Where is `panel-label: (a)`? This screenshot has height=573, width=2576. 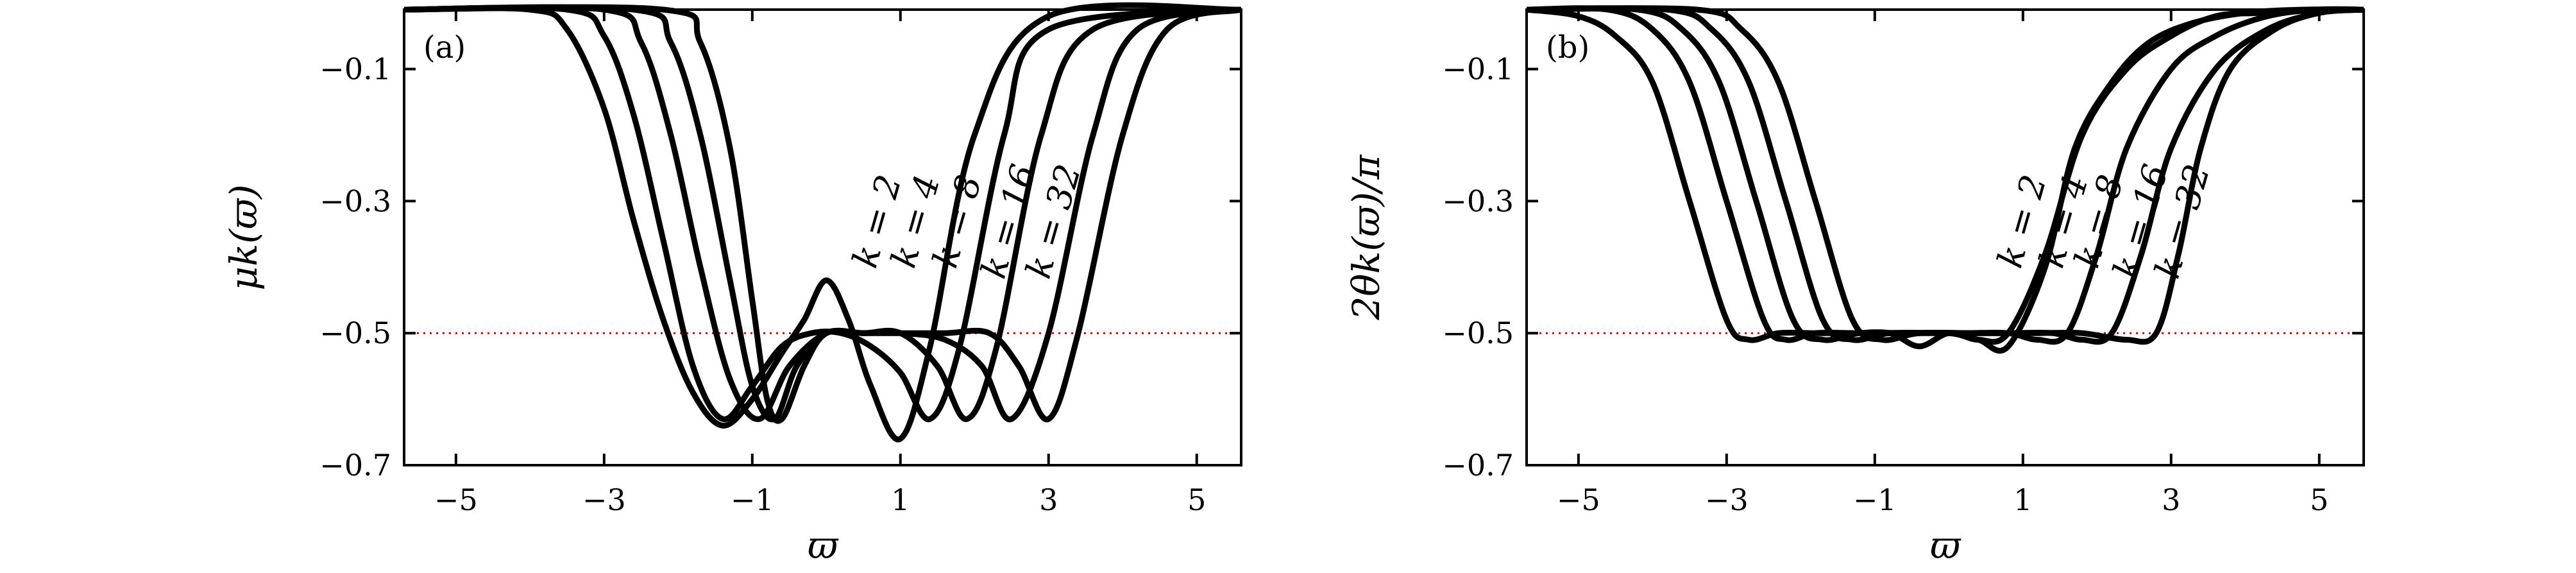
panel-label: (a) is located at coordinates (444, 47).